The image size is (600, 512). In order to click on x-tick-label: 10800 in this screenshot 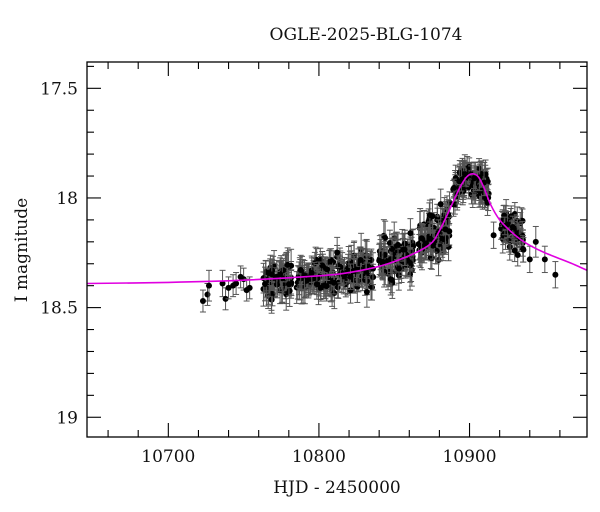, I will do `click(319, 457)`.